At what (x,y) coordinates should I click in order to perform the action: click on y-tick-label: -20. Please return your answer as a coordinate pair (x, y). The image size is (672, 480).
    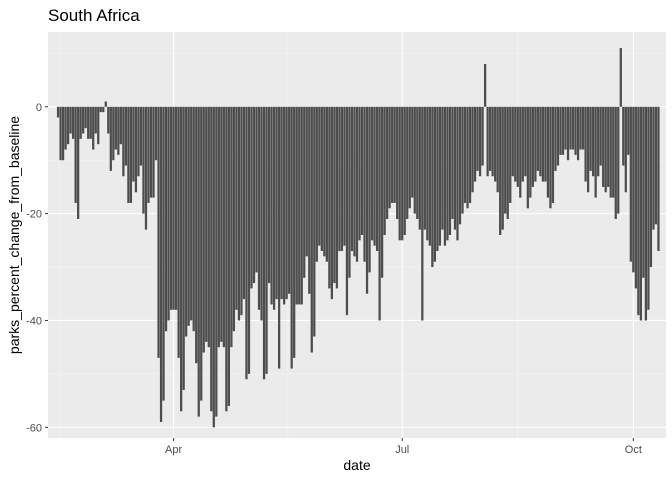
    Looking at the image, I should click on (34, 215).